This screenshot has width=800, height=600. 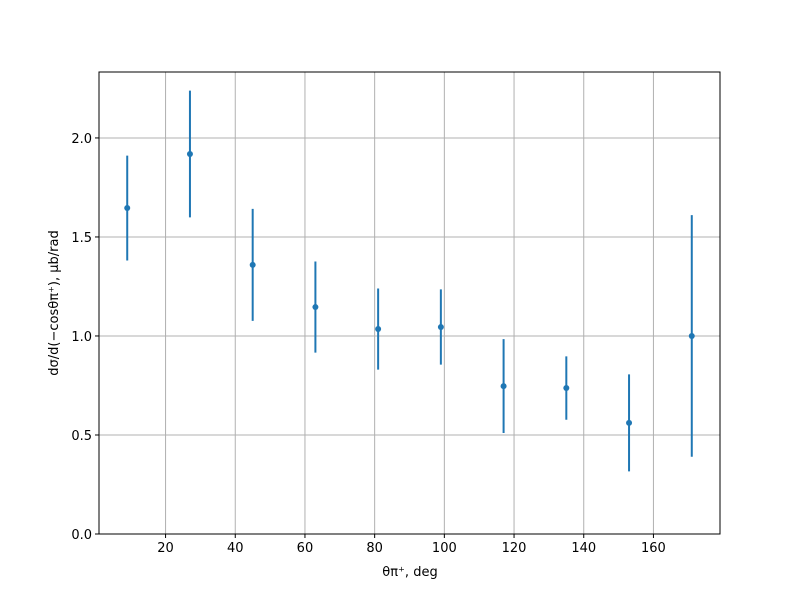 I want to click on y-tick-label: 1.5, so click(x=81, y=238).